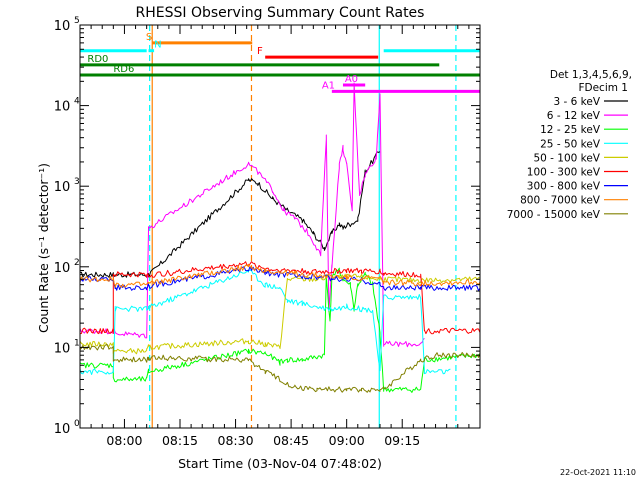 The image size is (640, 480). Describe the element at coordinates (77, 182) in the screenshot. I see `y-tick-exponent: 3` at that location.